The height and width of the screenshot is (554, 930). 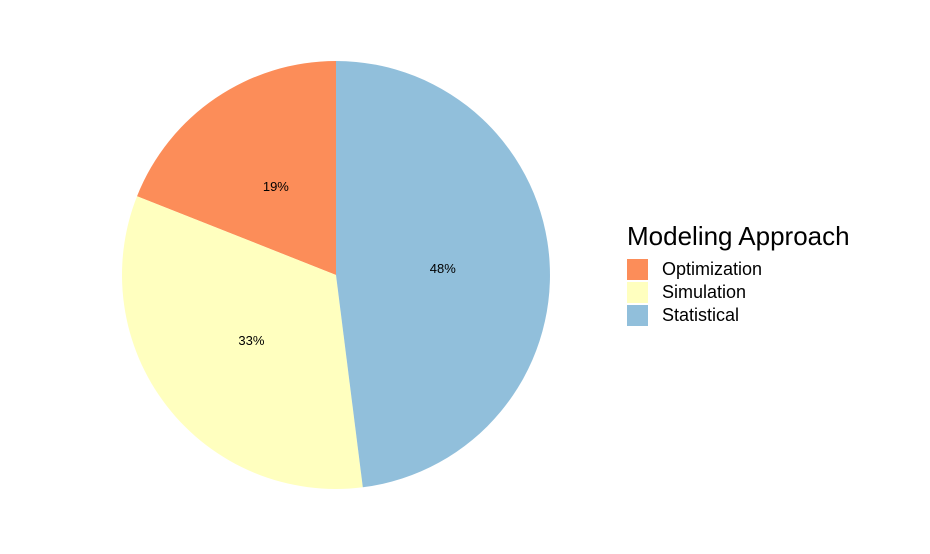 What do you see at coordinates (637, 292) in the screenshot?
I see `legend-swatch-simulation` at bounding box center [637, 292].